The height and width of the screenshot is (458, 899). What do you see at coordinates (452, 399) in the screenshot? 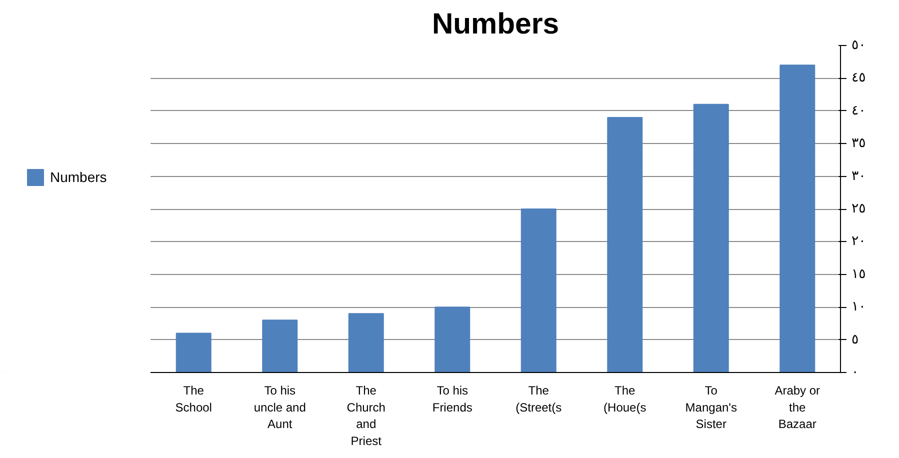
I see `x-tick-label: To his Friends` at bounding box center [452, 399].